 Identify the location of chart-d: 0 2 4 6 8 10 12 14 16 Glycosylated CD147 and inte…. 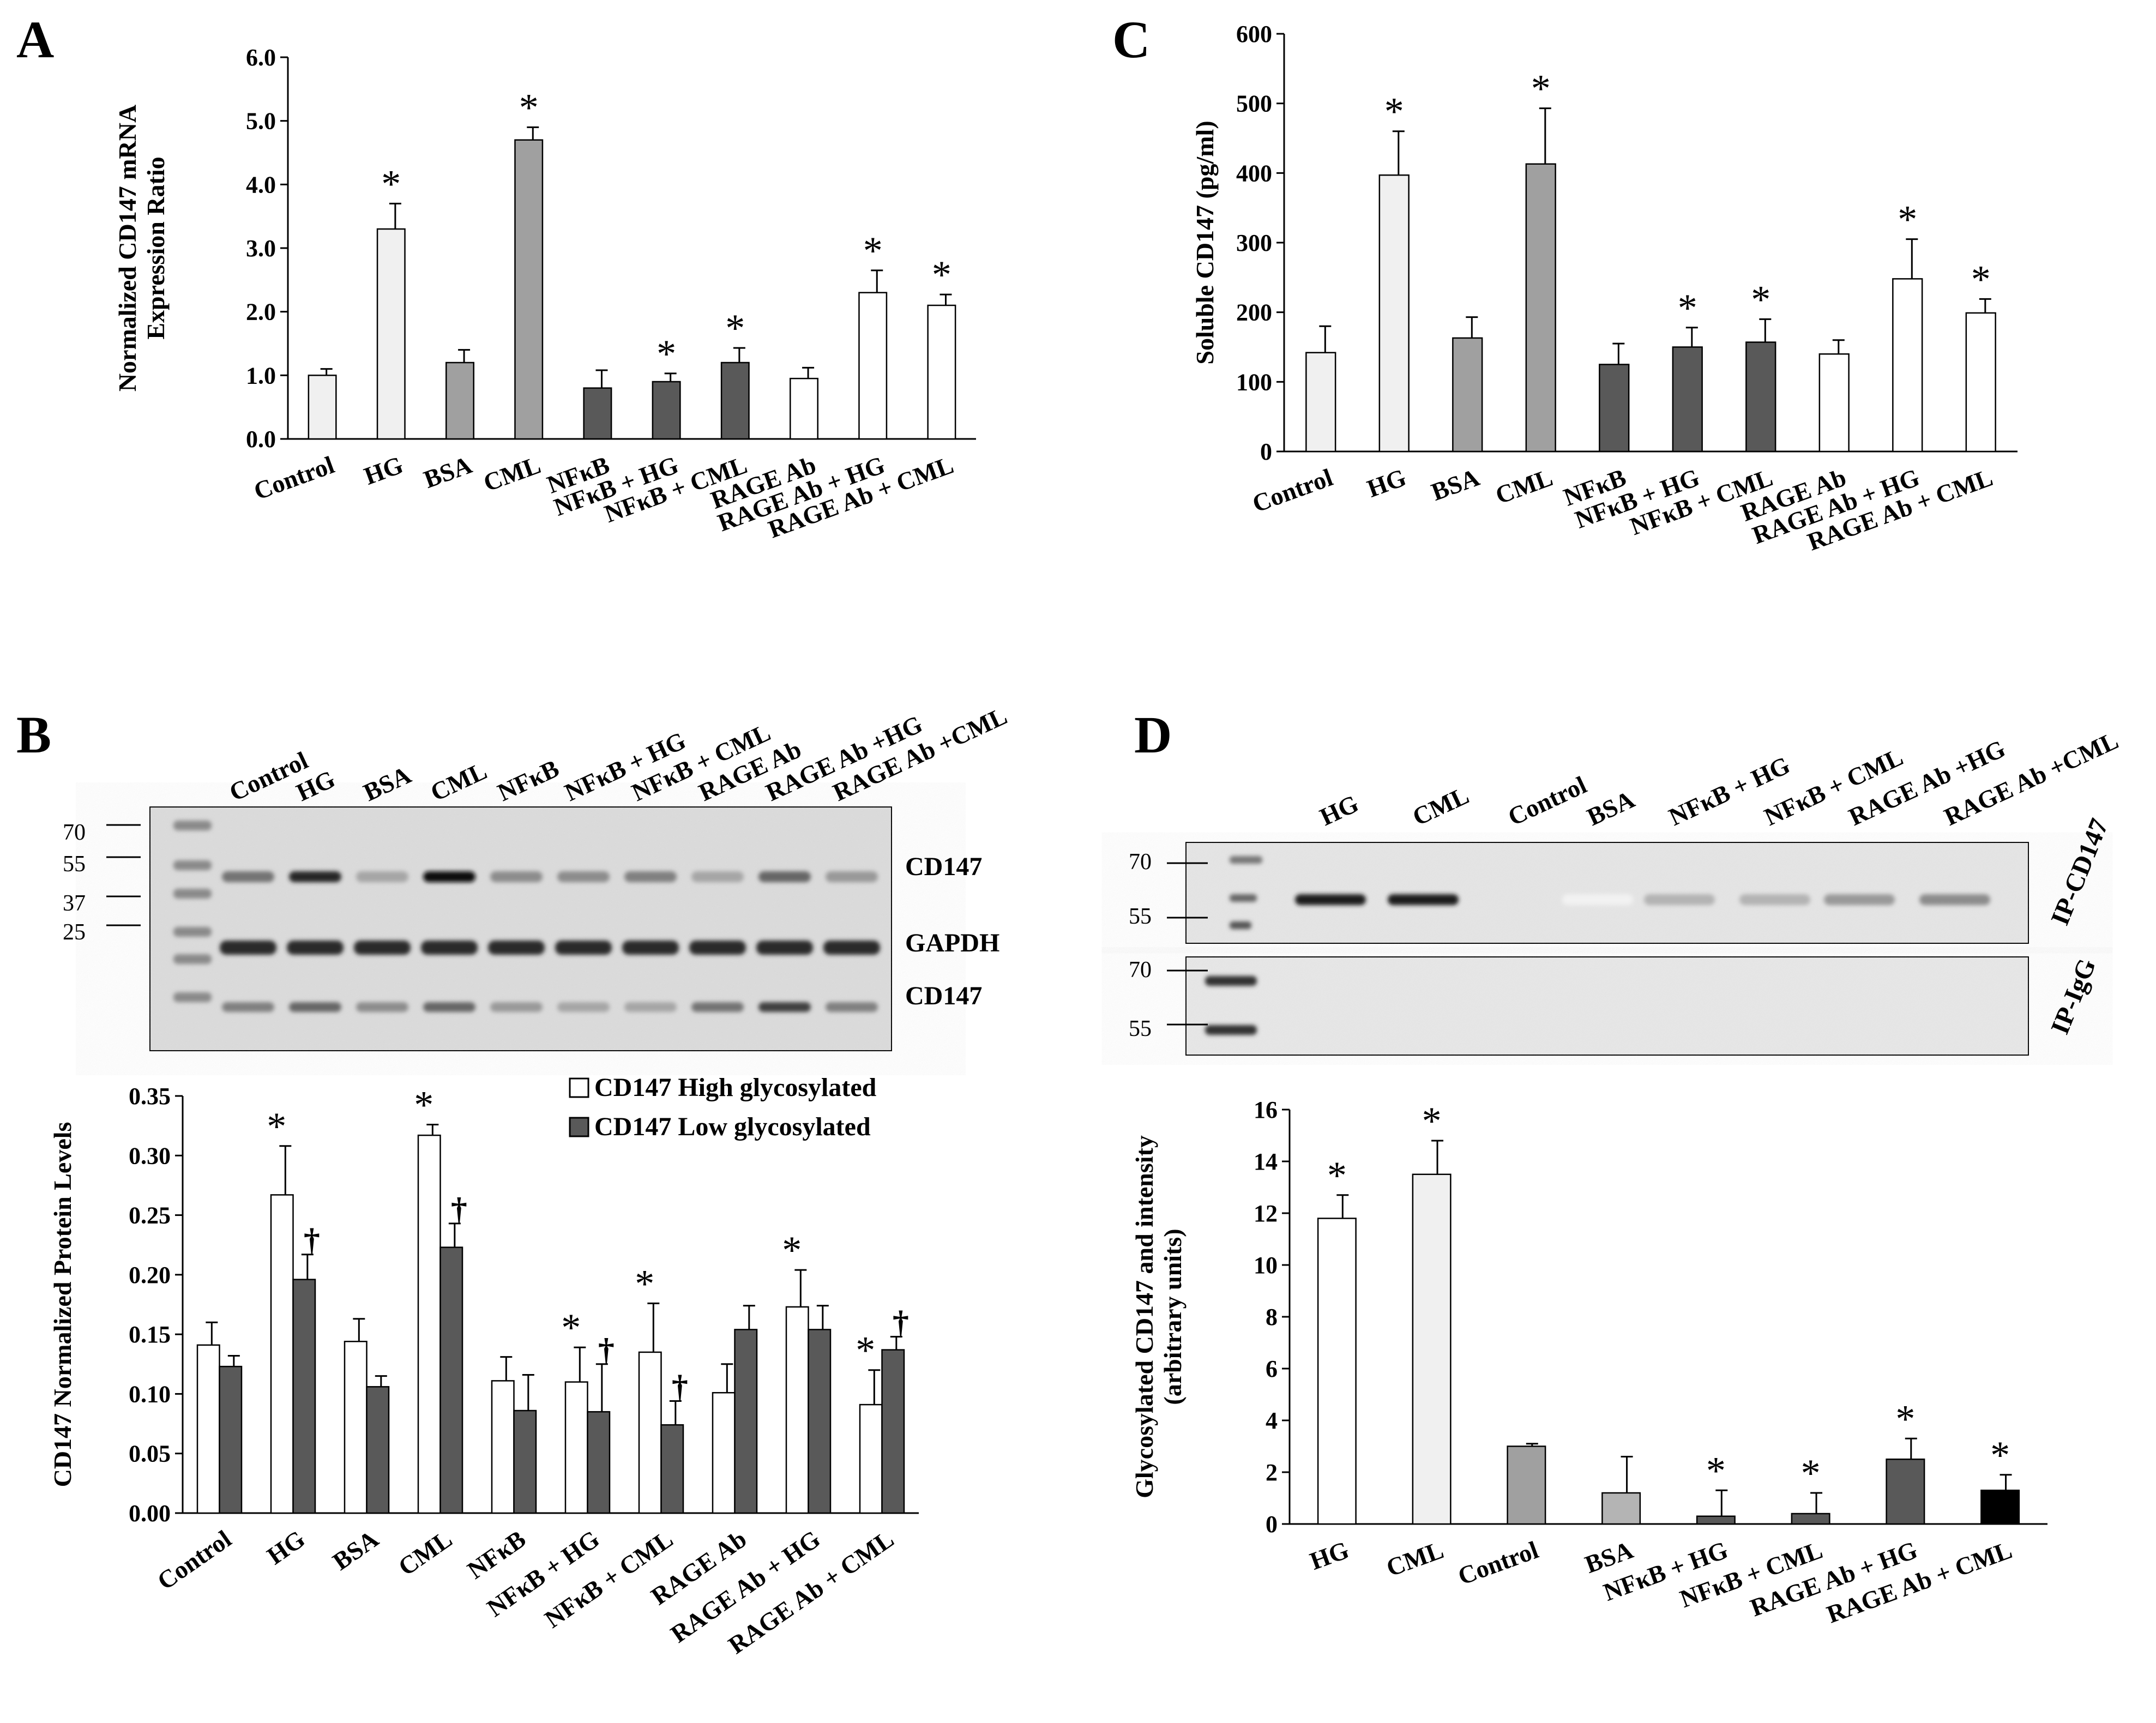
(1588, 1363).